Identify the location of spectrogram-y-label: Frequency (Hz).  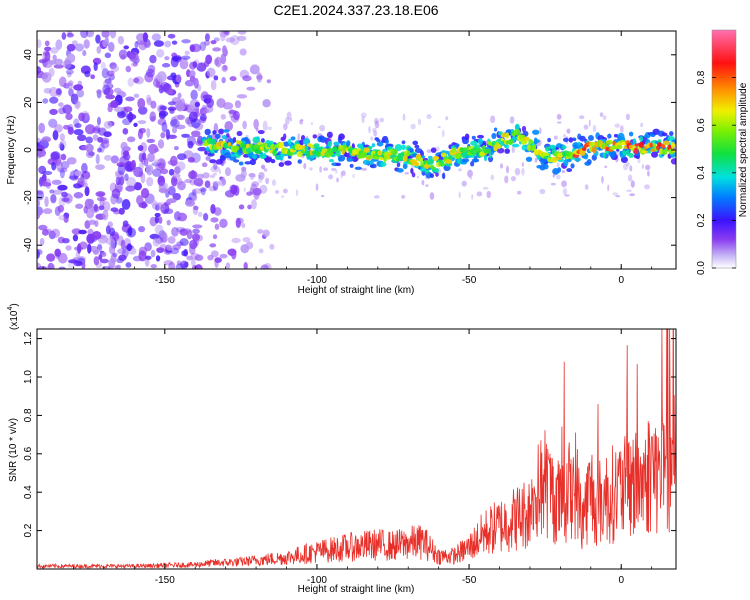
(11, 150).